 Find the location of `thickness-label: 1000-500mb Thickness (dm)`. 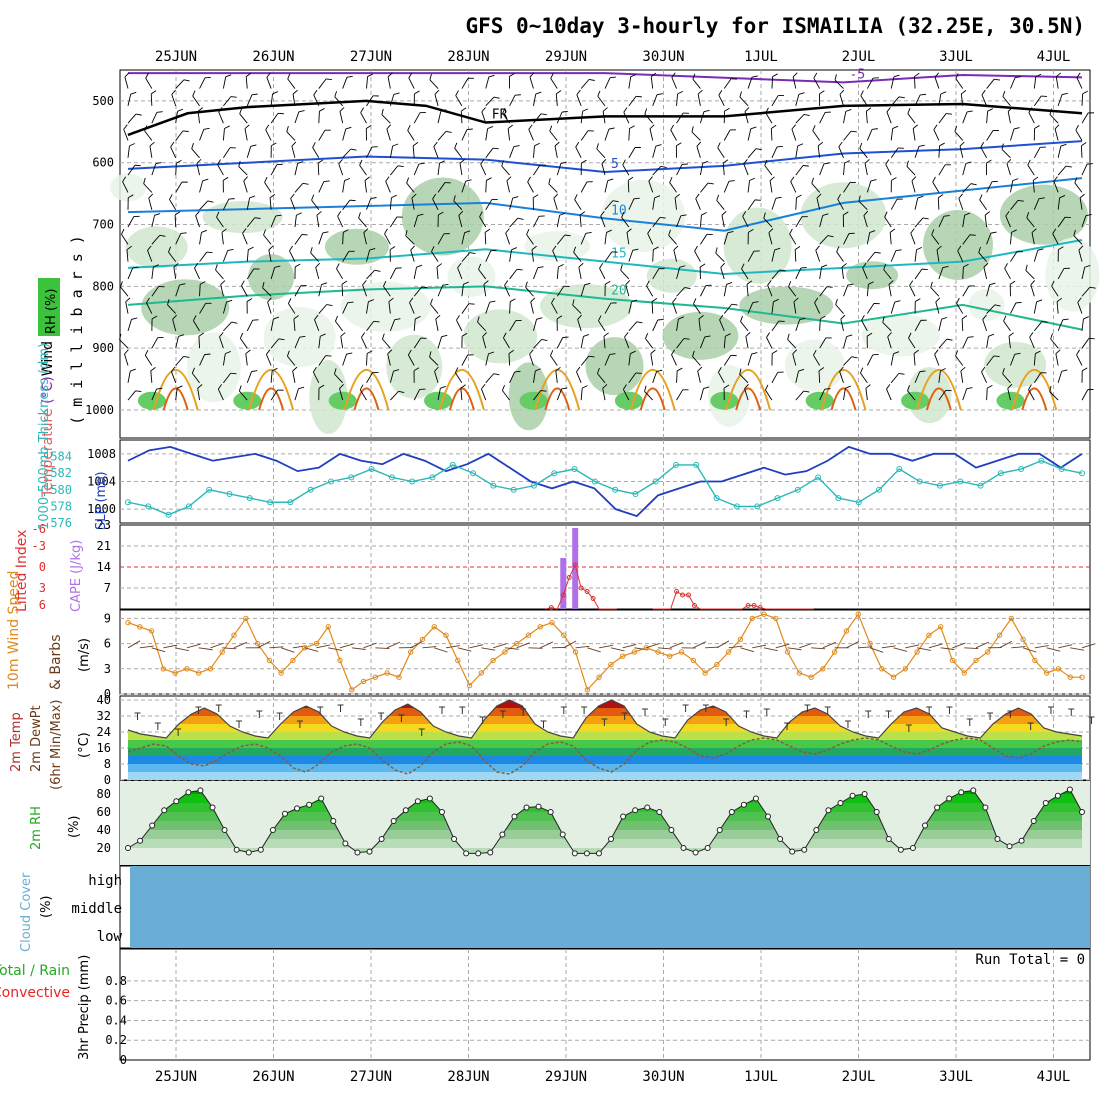

thickness-label: 1000-500mb Thickness (dm) is located at coordinates (44, 436).